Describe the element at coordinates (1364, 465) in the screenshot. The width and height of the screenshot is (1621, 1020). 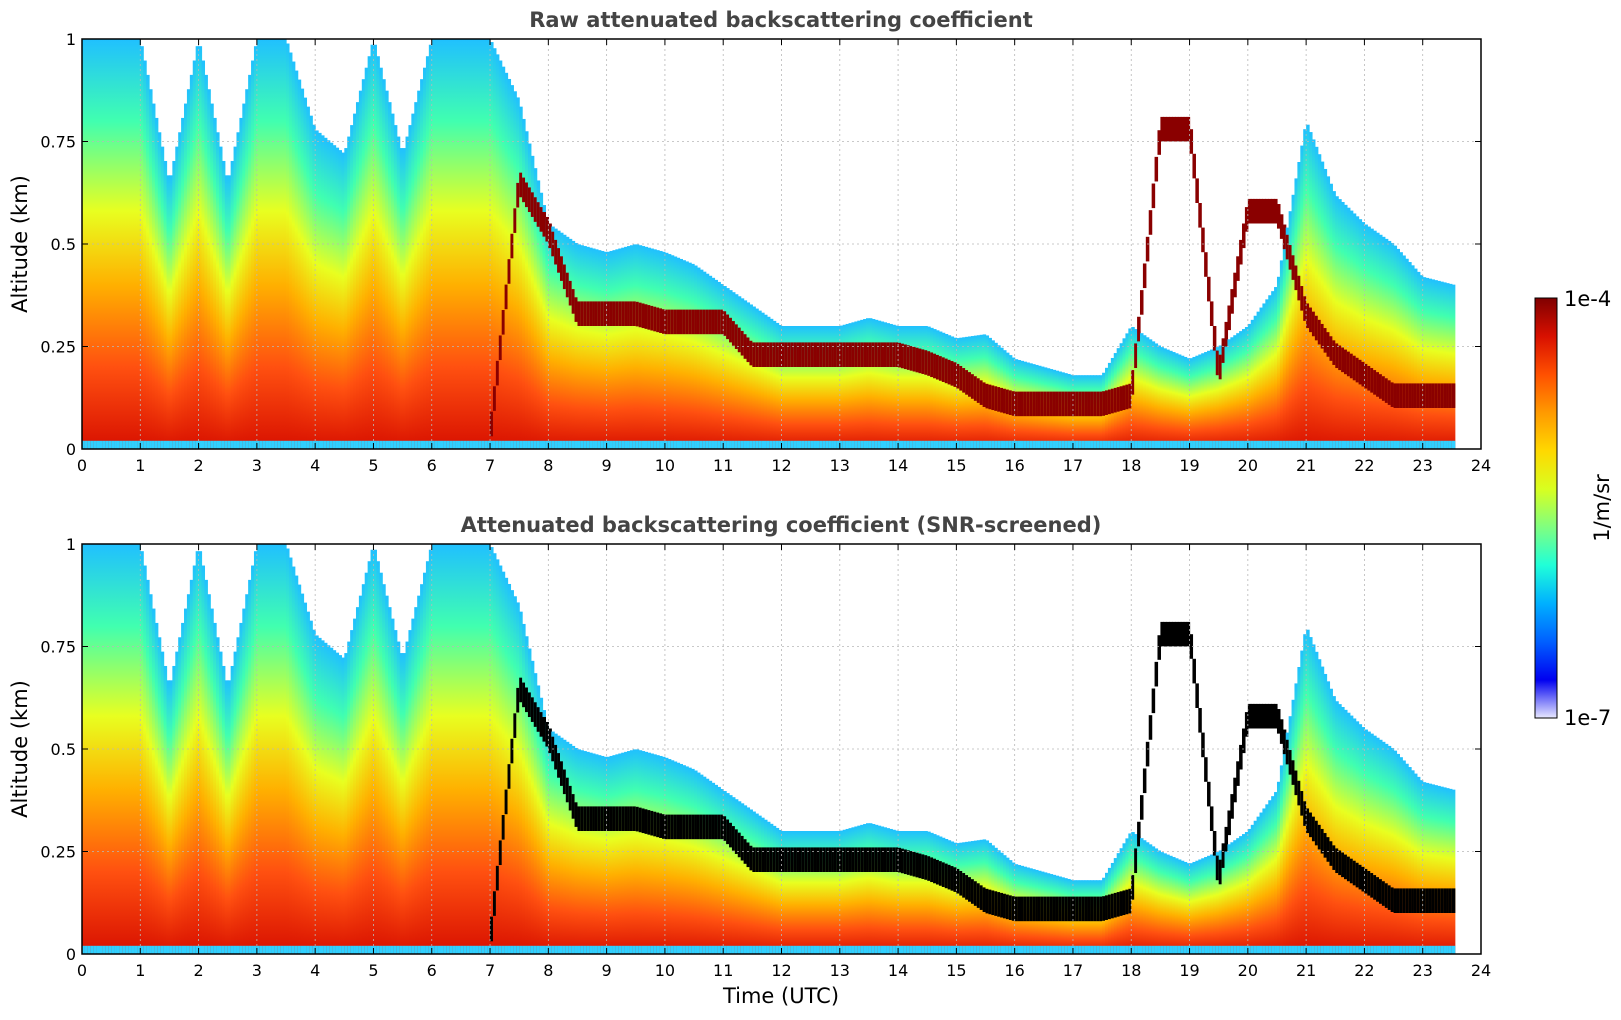
I see `x-tick-label: 22` at that location.